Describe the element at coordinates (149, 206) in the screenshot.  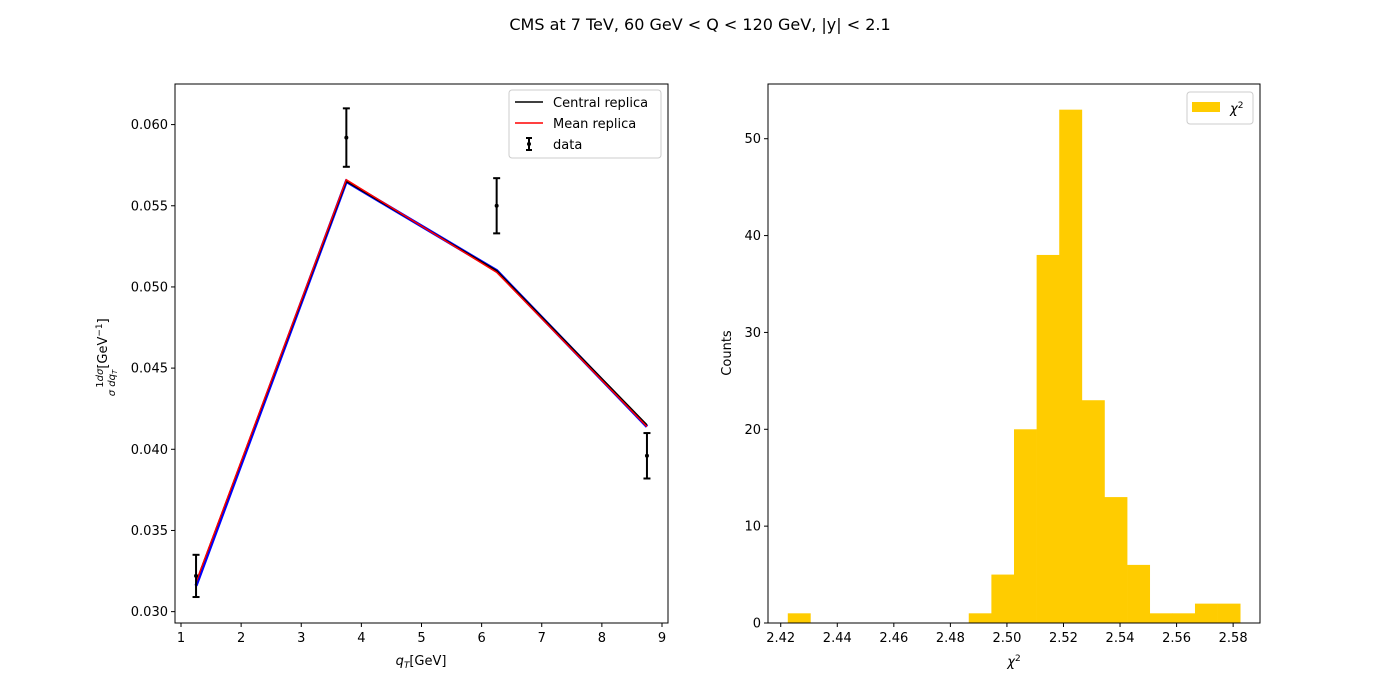
I see `y-tick-label: 0.055` at that location.